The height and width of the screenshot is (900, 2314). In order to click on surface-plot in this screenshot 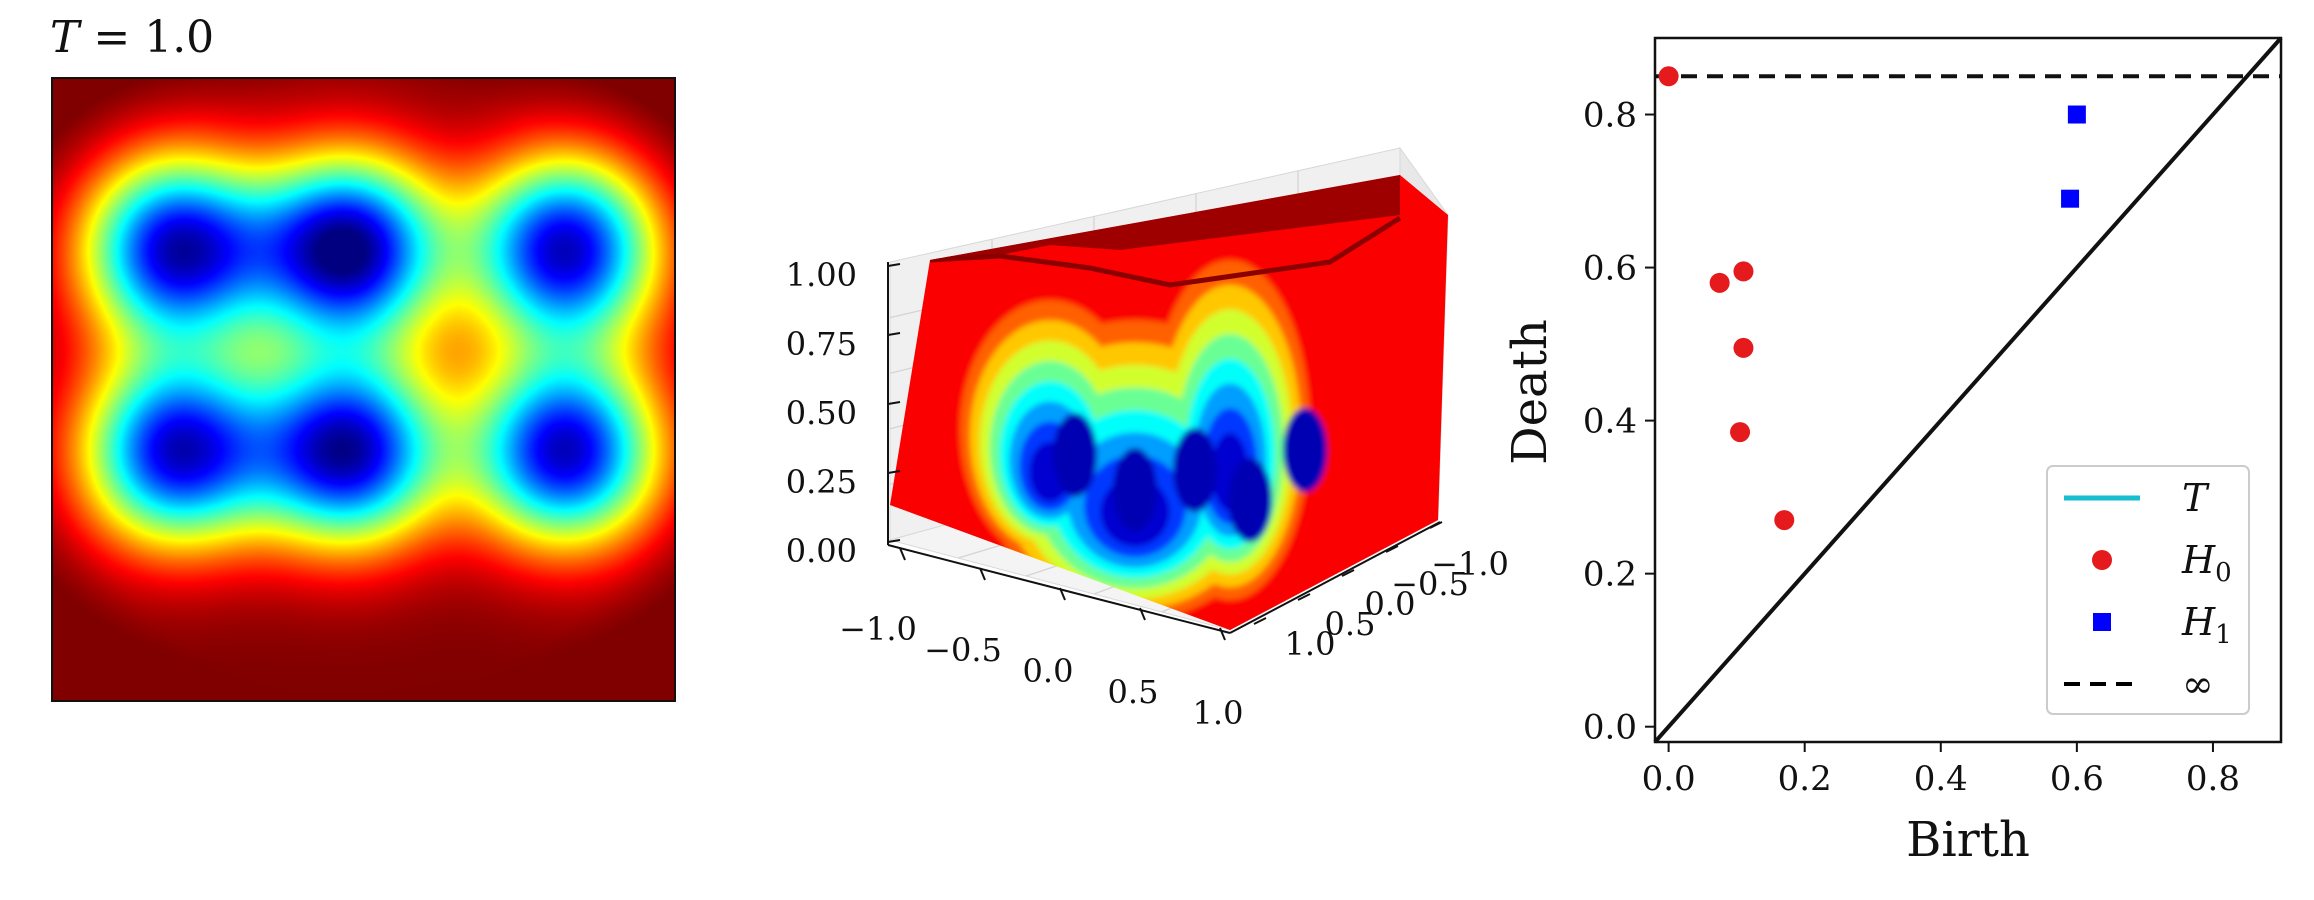, I will do `click(1169, 402)`.